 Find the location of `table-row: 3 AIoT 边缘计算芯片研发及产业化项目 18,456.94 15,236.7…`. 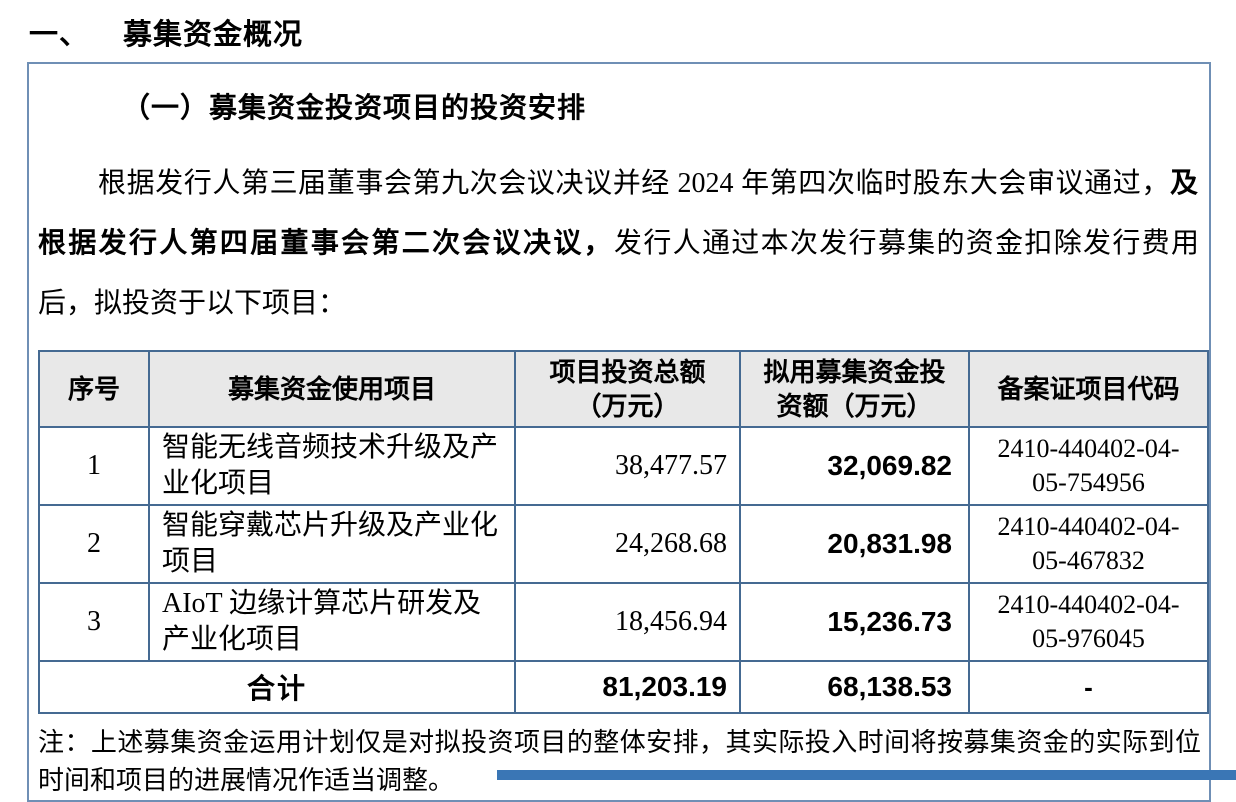

table-row: 3 AIoT 边缘计算芯片研发及产业化项目 18,456.94 15,236.7… is located at coordinates (623, 622).